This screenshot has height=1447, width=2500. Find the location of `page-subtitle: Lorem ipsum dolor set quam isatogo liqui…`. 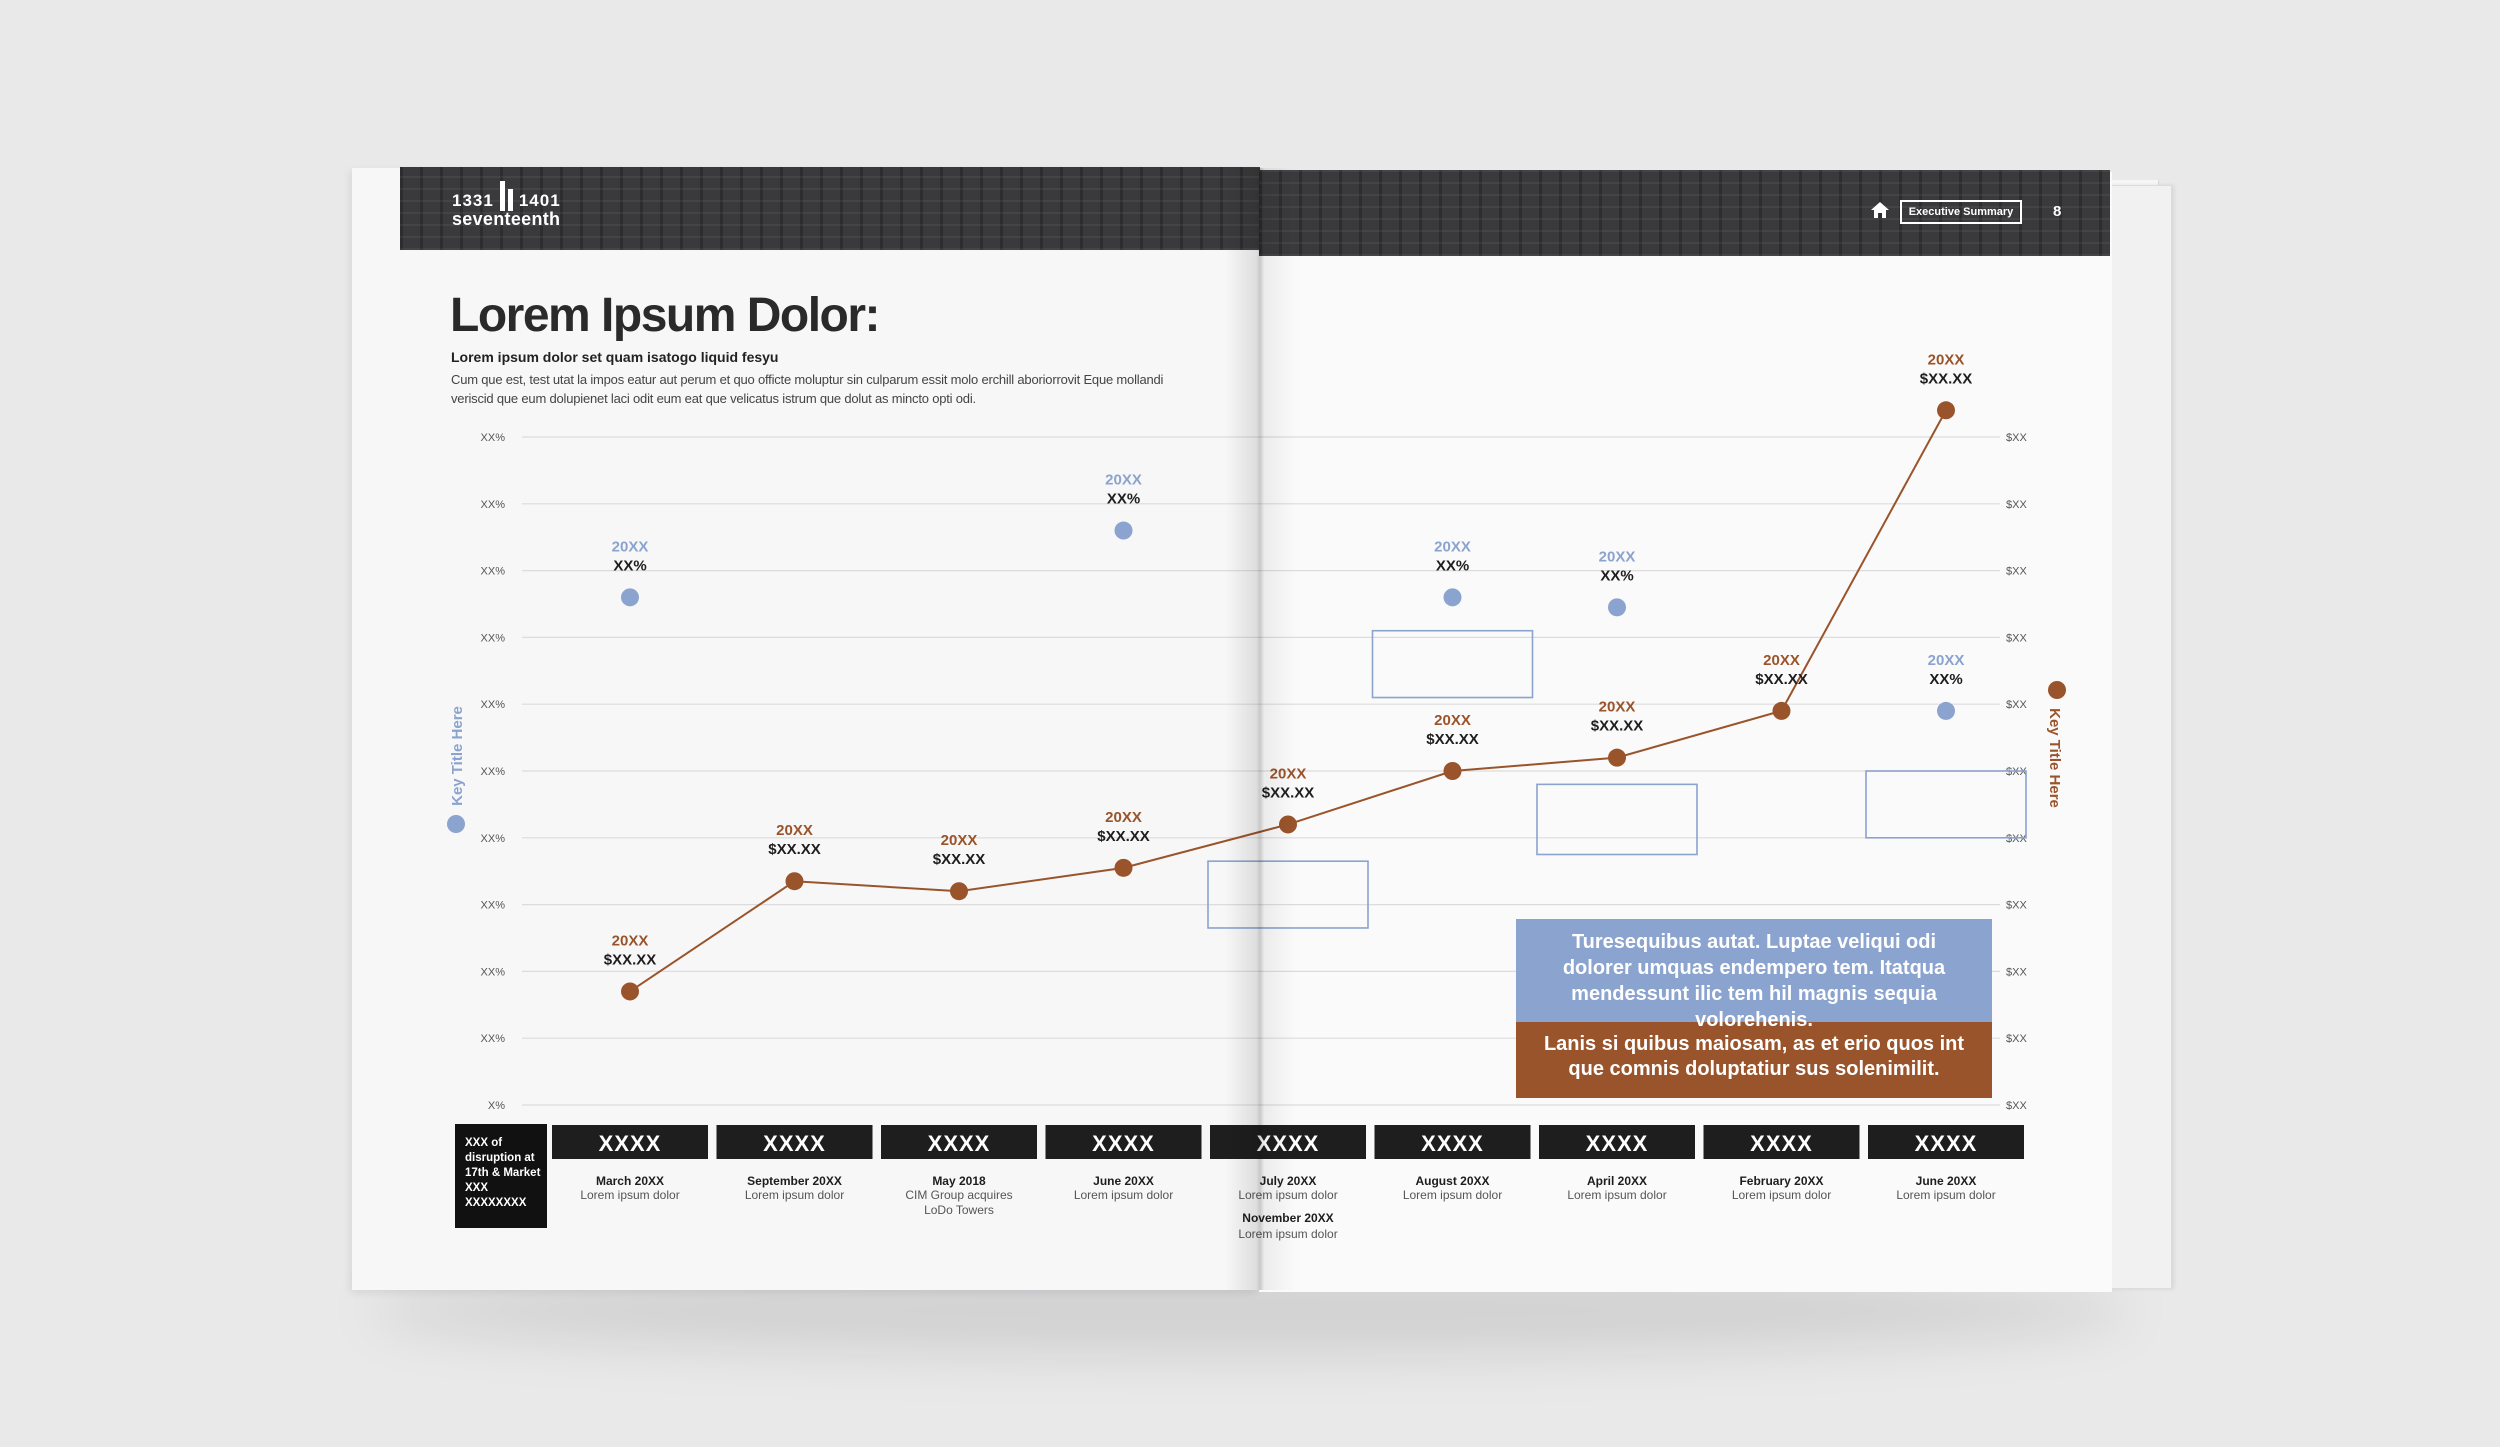

page-subtitle: Lorem ipsum dolor set quam isatogo liqui… is located at coordinates (615, 357).